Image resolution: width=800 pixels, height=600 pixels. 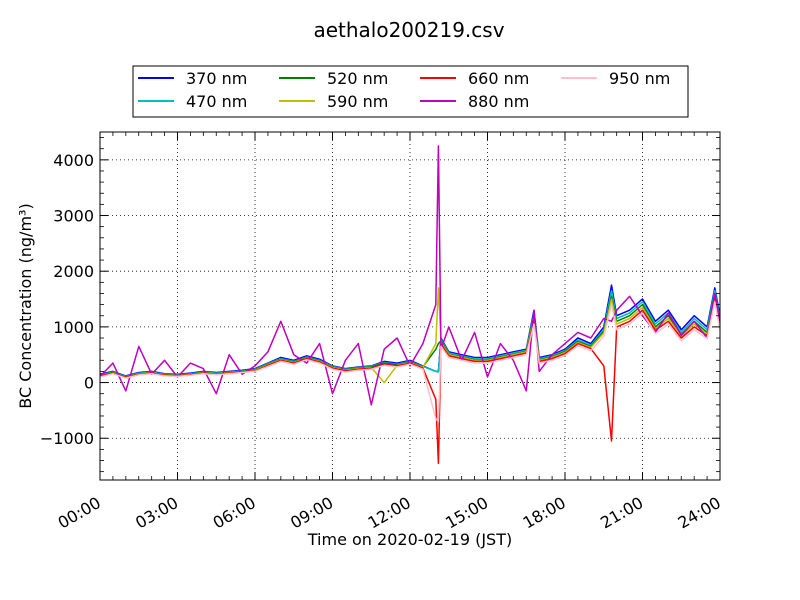 I want to click on x-tick-label: 18:00, so click(x=544, y=513).